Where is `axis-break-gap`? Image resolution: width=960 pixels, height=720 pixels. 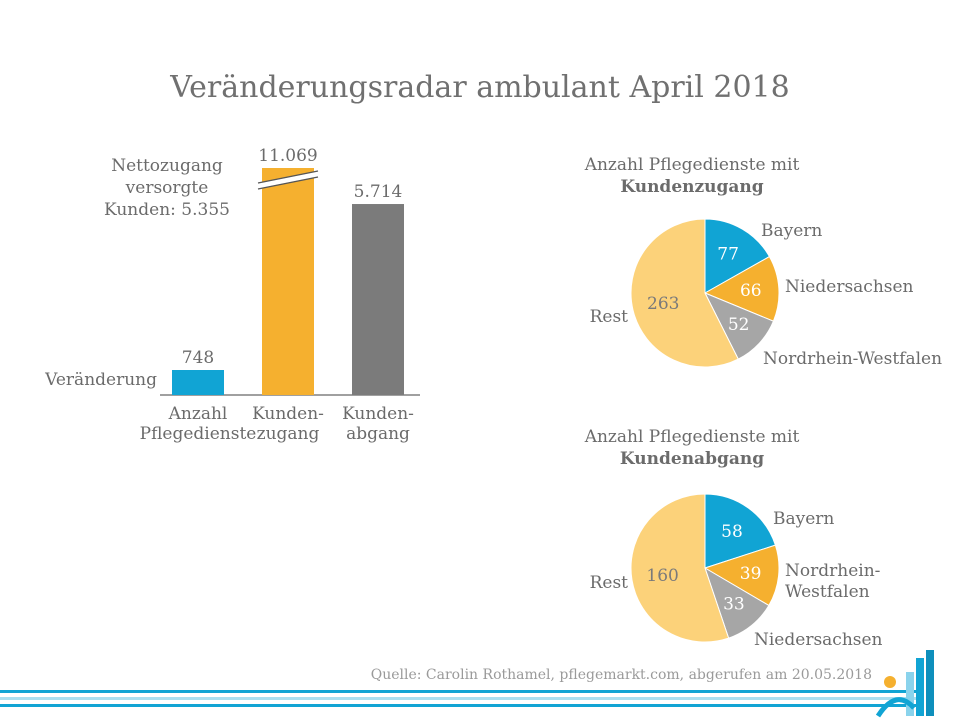 axis-break-gap is located at coordinates (288, 180).